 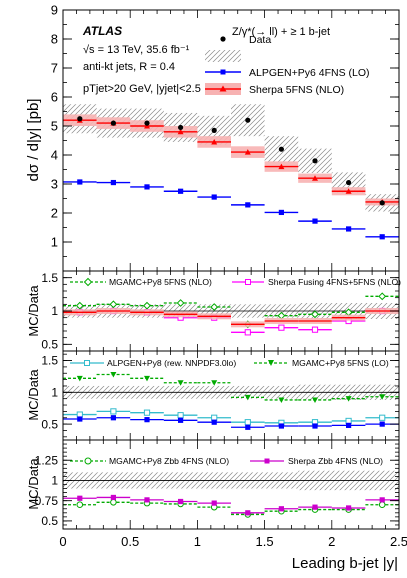 I want to click on legend-alpgen-py8-label: ALPGEN+Py8 (rew. NNPDF3.0lo), so click(x=171, y=363).